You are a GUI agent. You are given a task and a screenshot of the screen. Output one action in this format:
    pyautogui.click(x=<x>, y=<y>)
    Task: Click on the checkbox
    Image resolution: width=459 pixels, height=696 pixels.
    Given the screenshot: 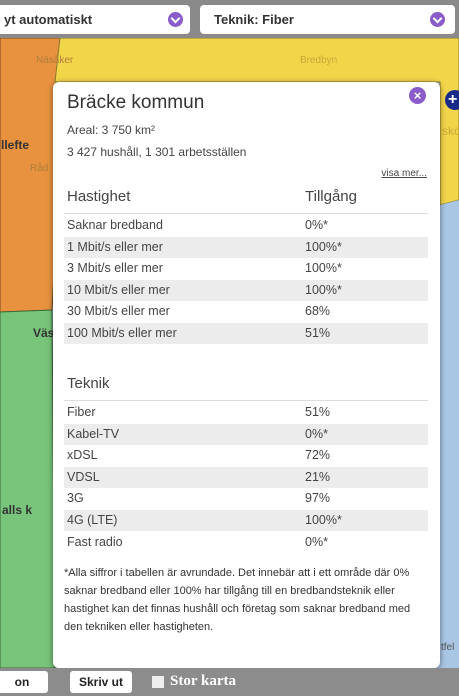 What is the action you would take?
    pyautogui.click(x=158, y=682)
    